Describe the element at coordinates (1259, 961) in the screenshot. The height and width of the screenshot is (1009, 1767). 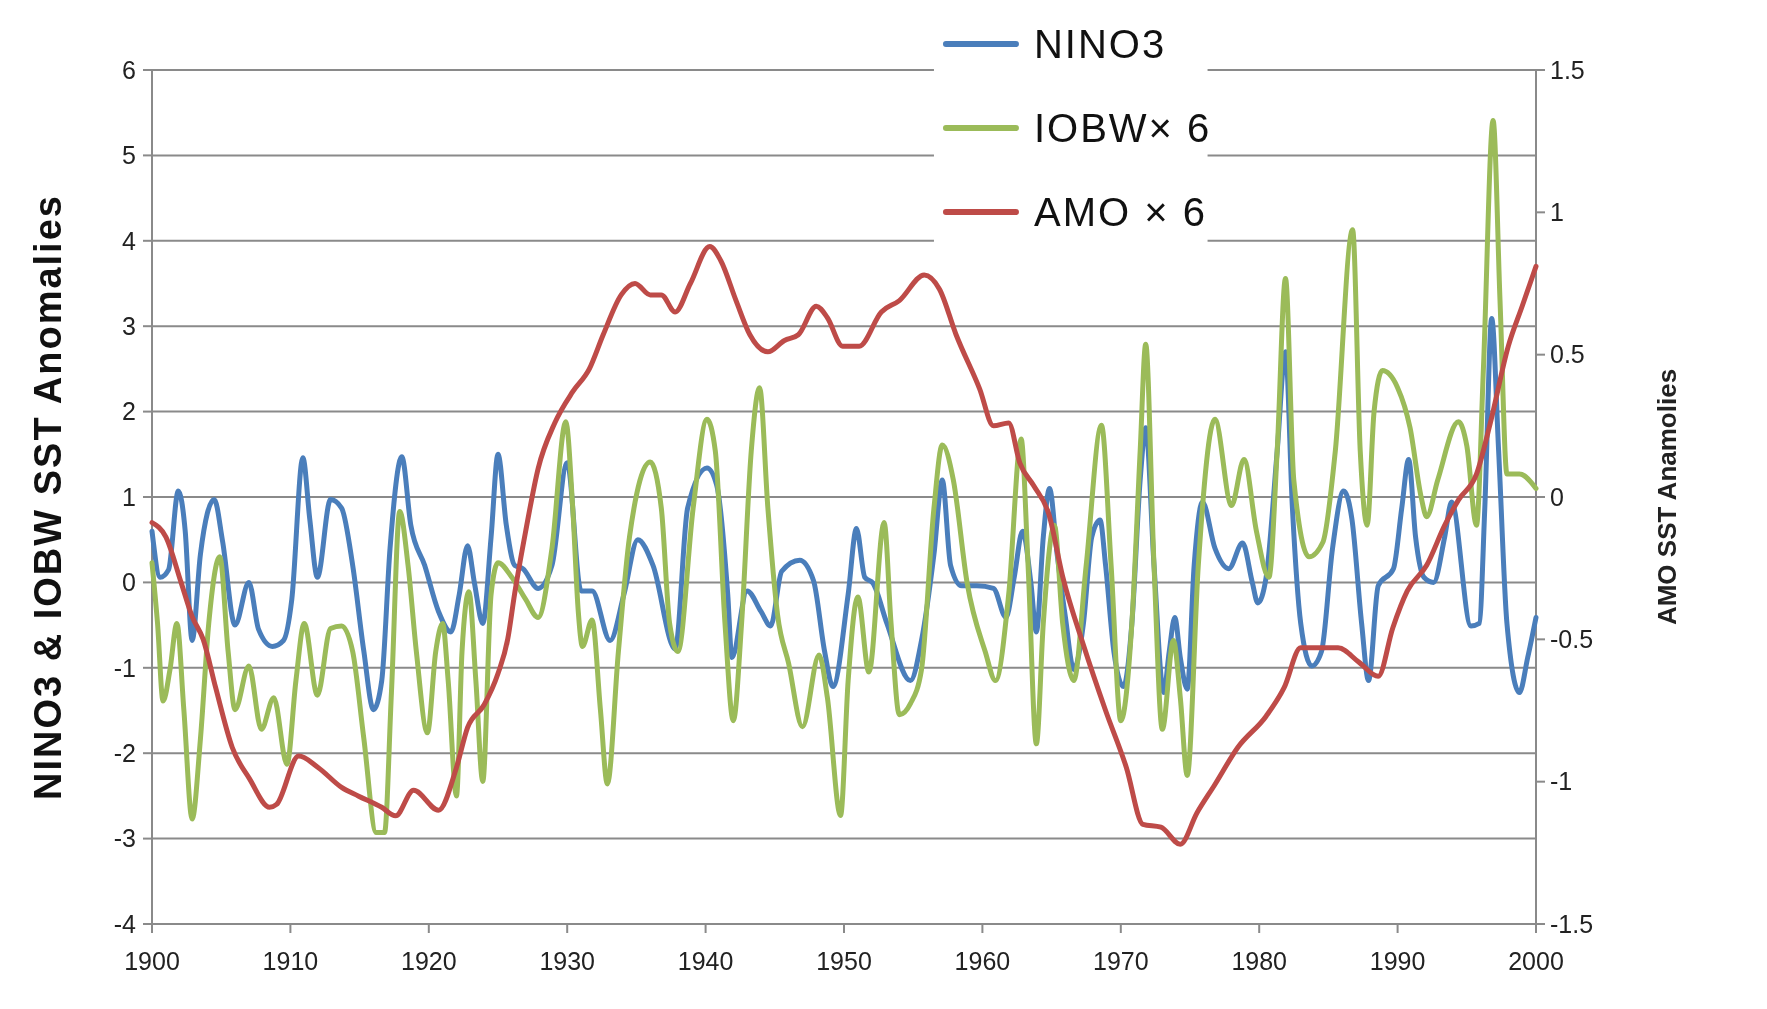
I see `x-tick-label: 1980` at that location.